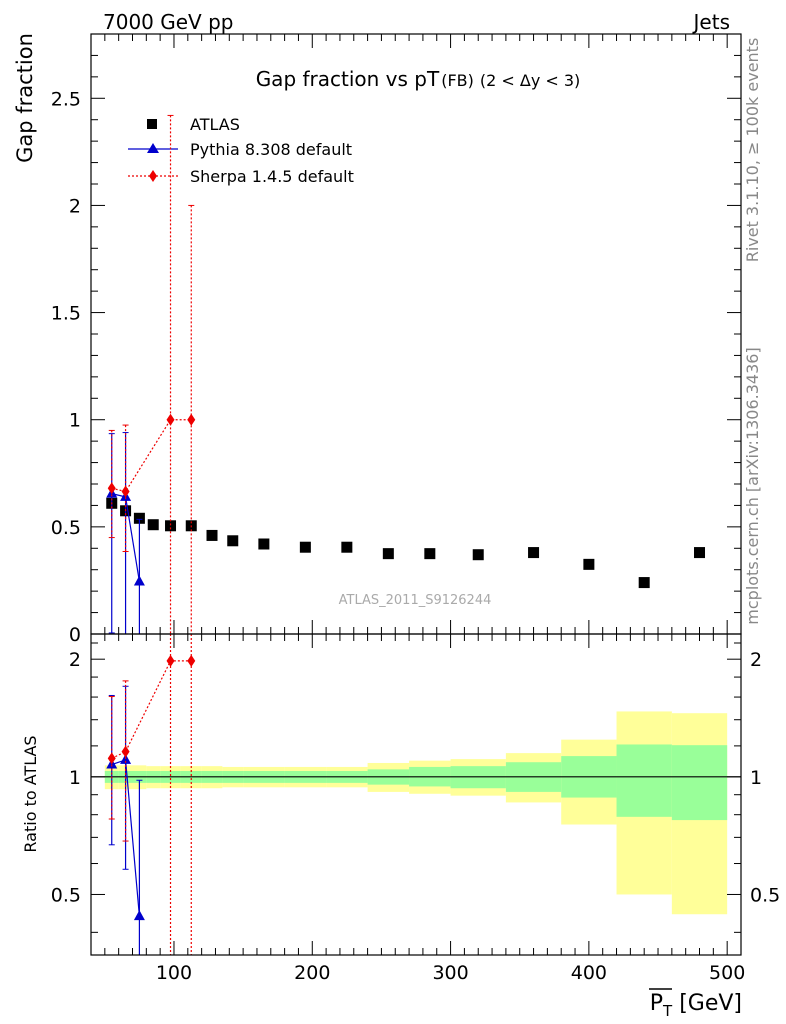  I want to click on pythia-point, so click(139, 580).